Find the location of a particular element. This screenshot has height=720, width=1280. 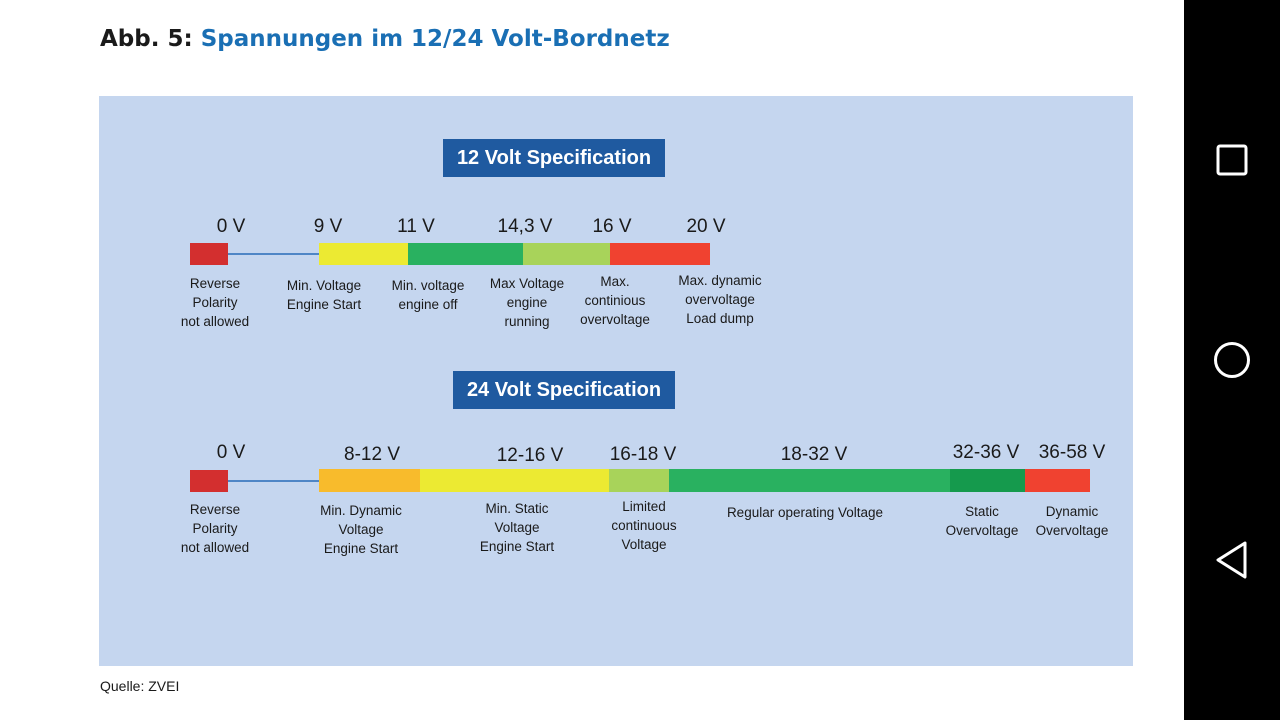

spec24-description: Min. Dynamic Voltage Engine Start is located at coordinates (361, 529).